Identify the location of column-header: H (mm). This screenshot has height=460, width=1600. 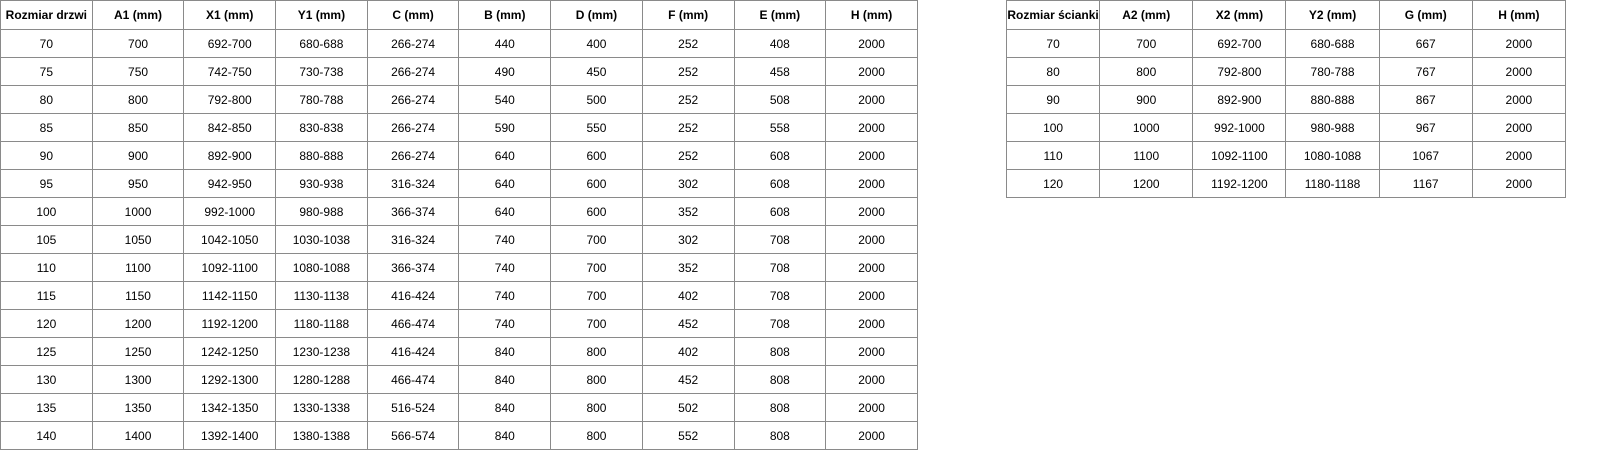
(871, 15).